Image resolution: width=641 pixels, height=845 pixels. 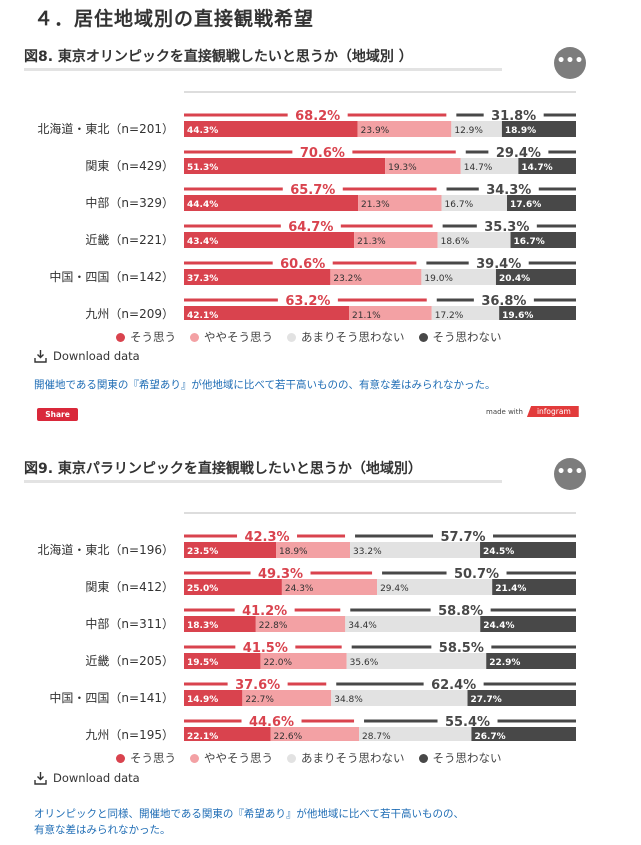 I want to click on chart-legend: そう思う ややそう思う あまりそう思わない そう思わない, so click(x=309, y=337).